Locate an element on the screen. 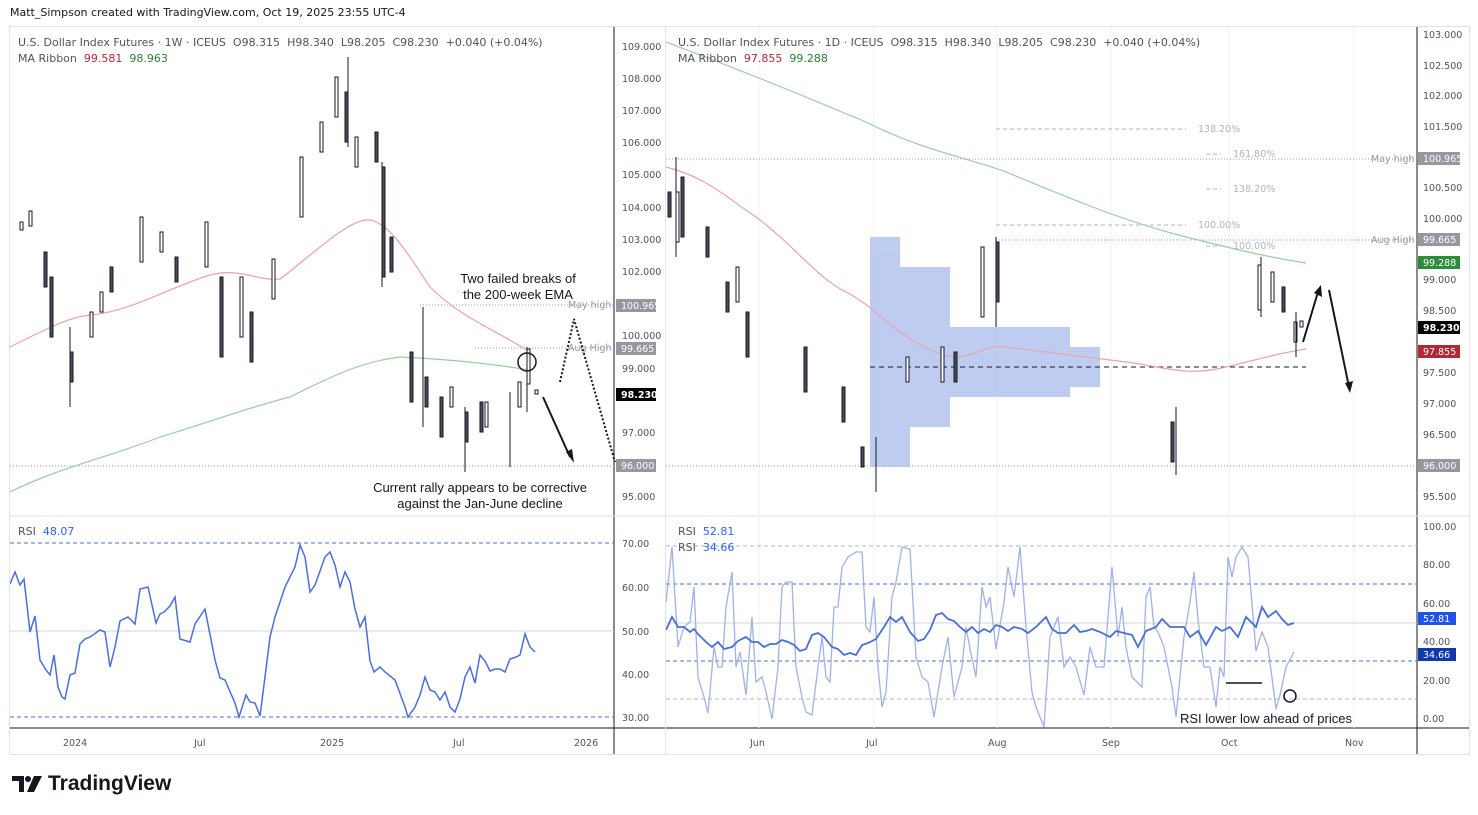 The width and height of the screenshot is (1478, 815). svg-text: 97.500 is located at coordinates (1439, 373).